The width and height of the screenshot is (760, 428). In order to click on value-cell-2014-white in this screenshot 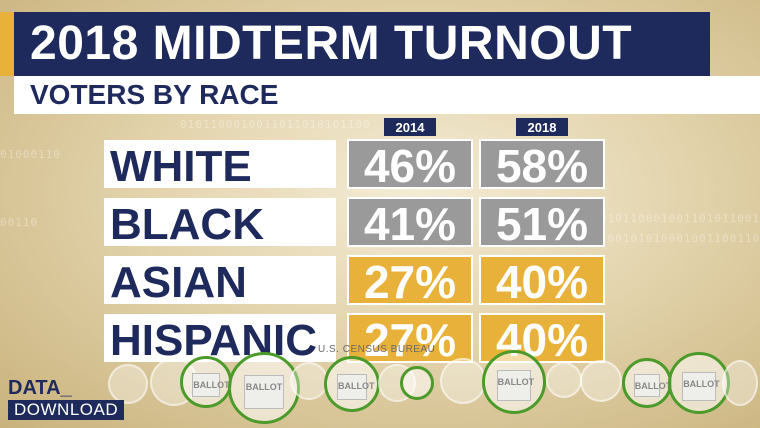, I will do `click(410, 164)`.